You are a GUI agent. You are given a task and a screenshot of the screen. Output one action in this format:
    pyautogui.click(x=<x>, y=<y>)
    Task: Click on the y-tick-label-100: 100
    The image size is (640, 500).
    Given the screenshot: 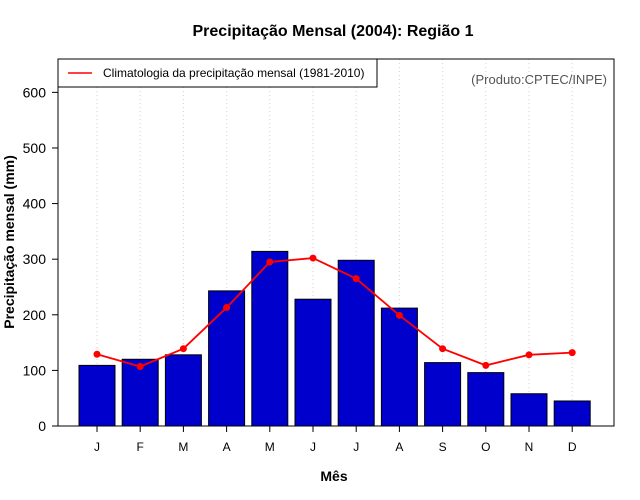 What is the action you would take?
    pyautogui.click(x=35, y=370)
    